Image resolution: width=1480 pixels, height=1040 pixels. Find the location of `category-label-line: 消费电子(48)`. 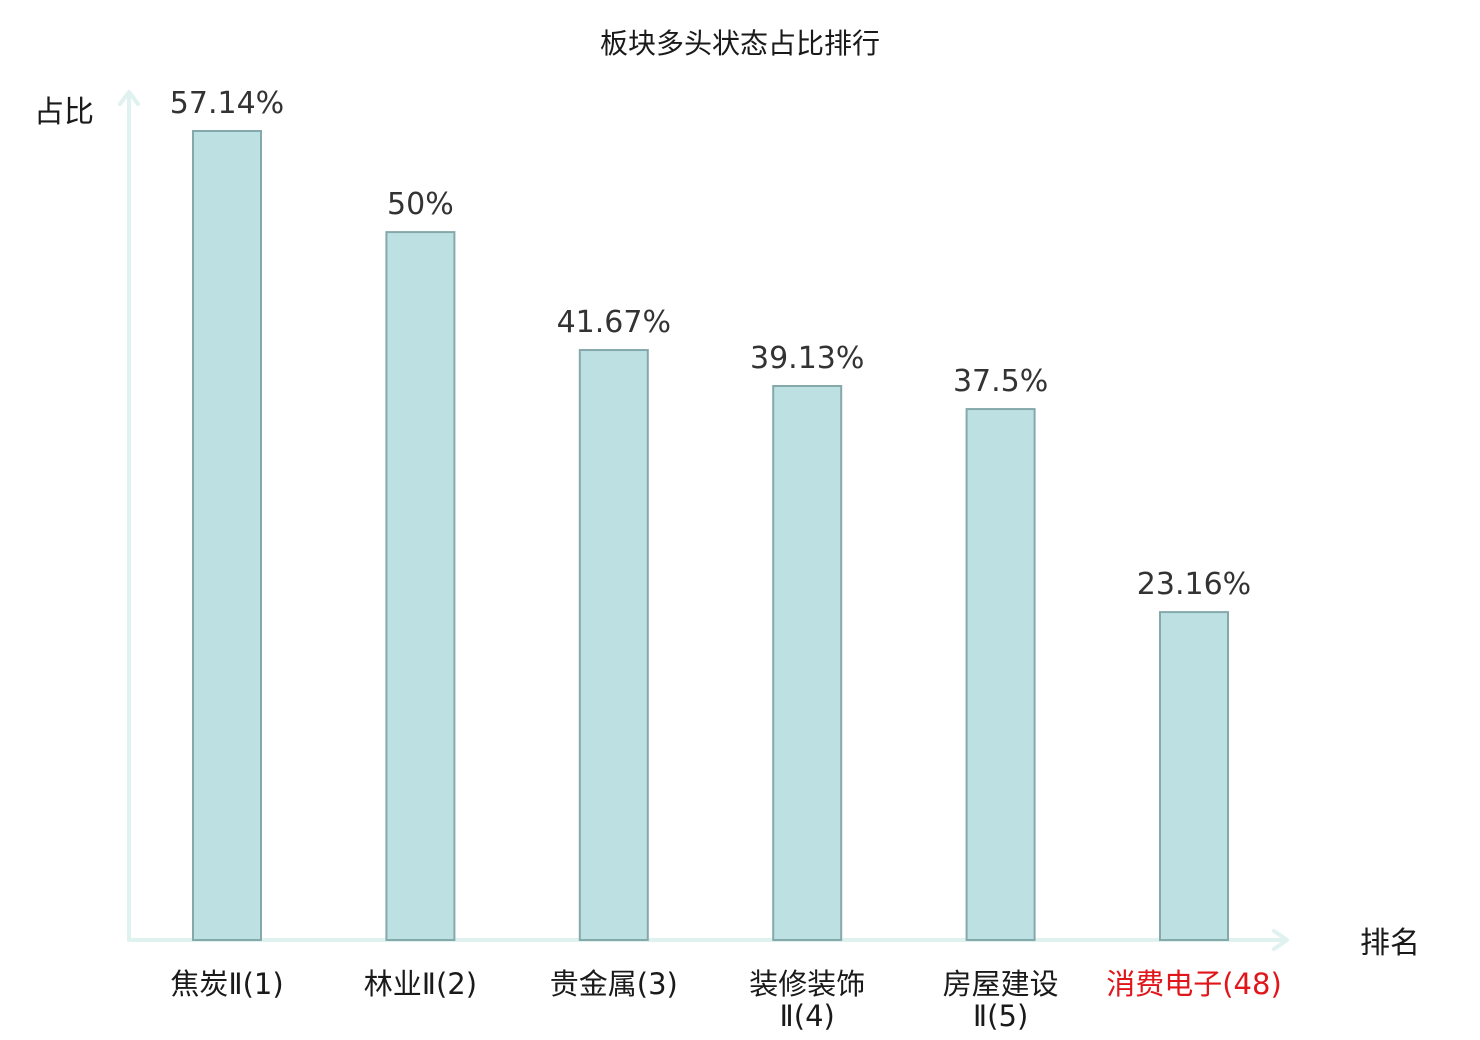

category-label-line: 消费电子(48) is located at coordinates (1194, 984).